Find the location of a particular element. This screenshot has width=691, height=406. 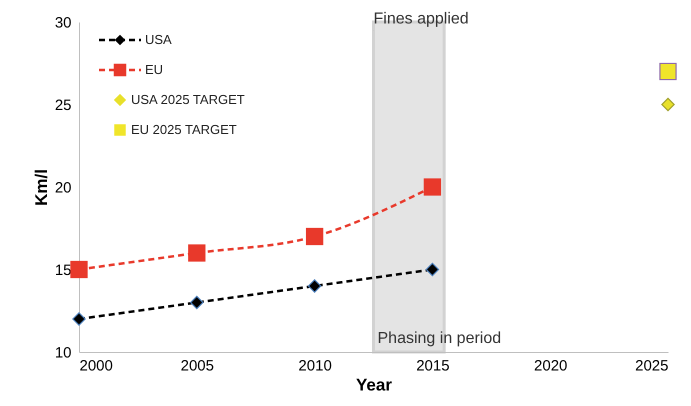

legend-label: USA is located at coordinates (158, 39).